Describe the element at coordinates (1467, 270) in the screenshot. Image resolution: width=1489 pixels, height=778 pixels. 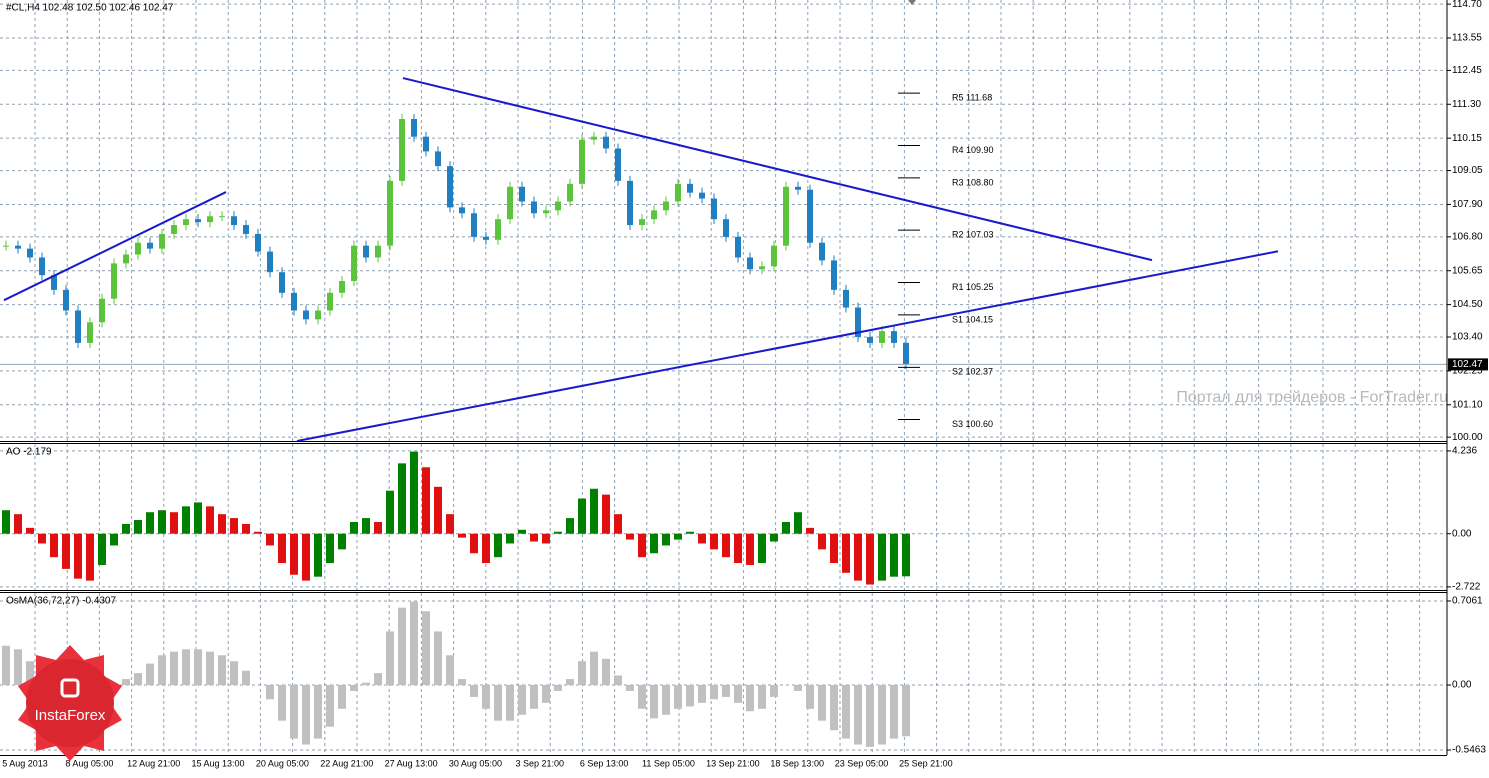
I see `y-tick-label: 105.65` at that location.